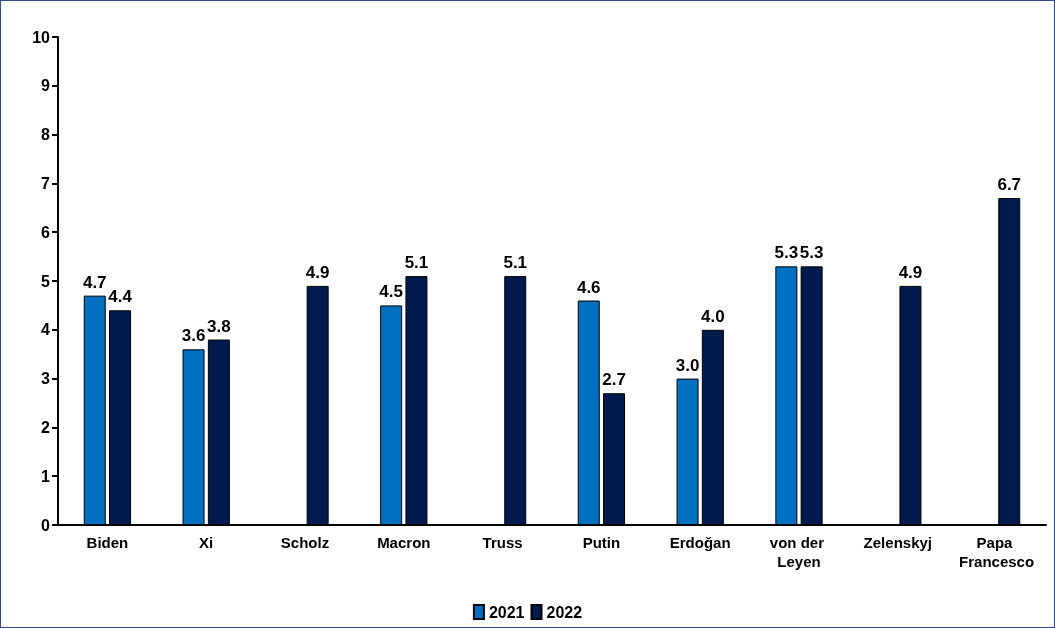  What do you see at coordinates (46, 379) in the screenshot?
I see `y-tick-label: 3` at bounding box center [46, 379].